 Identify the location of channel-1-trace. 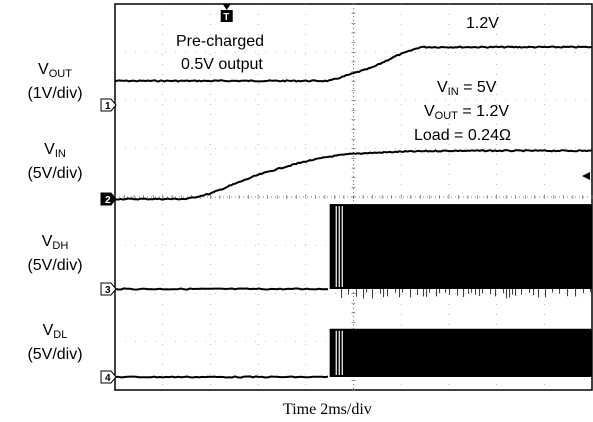
(354, 64).